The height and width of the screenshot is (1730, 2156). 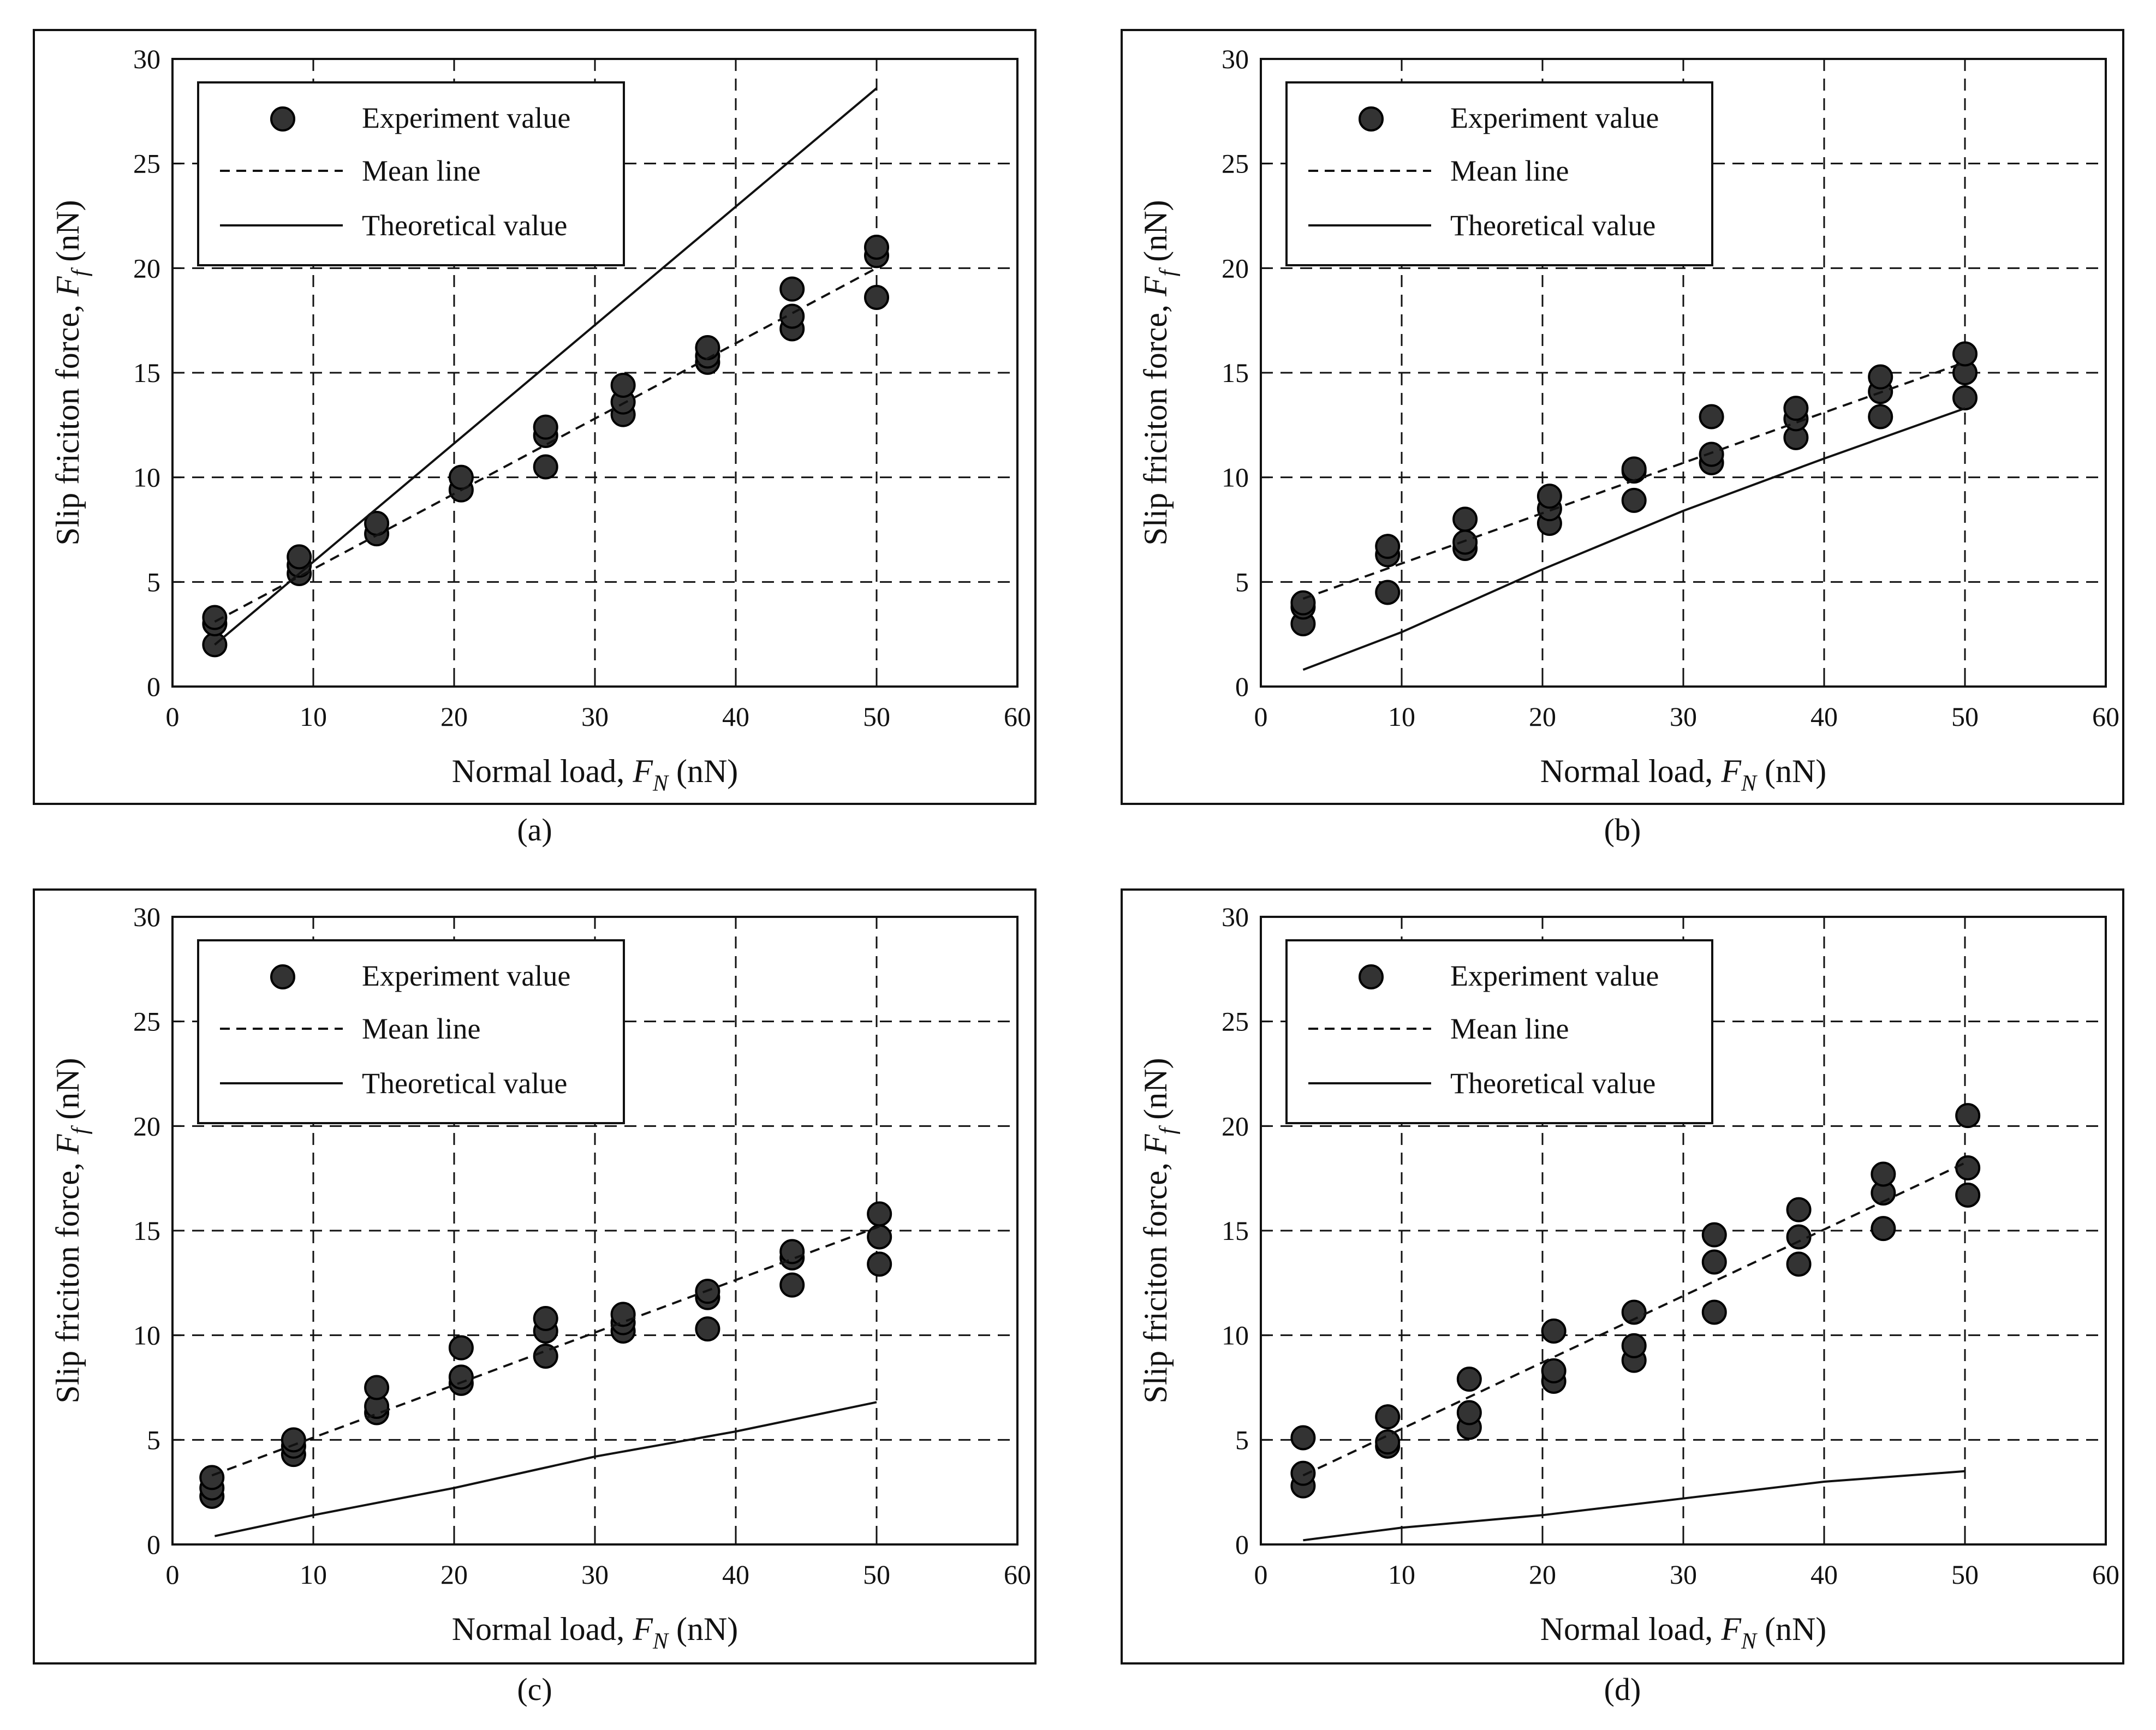 I want to click on x-tick-label: 10, so click(x=313, y=1574).